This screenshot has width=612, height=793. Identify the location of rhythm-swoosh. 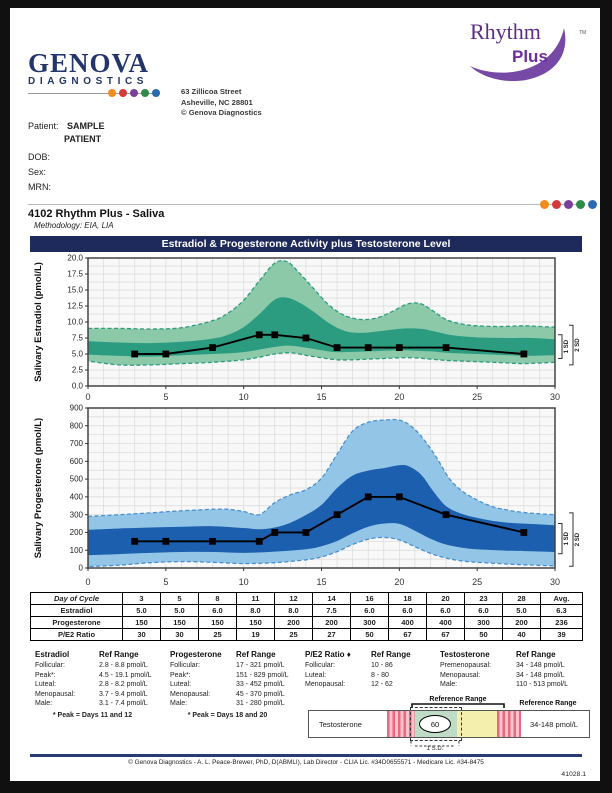
(518, 55).